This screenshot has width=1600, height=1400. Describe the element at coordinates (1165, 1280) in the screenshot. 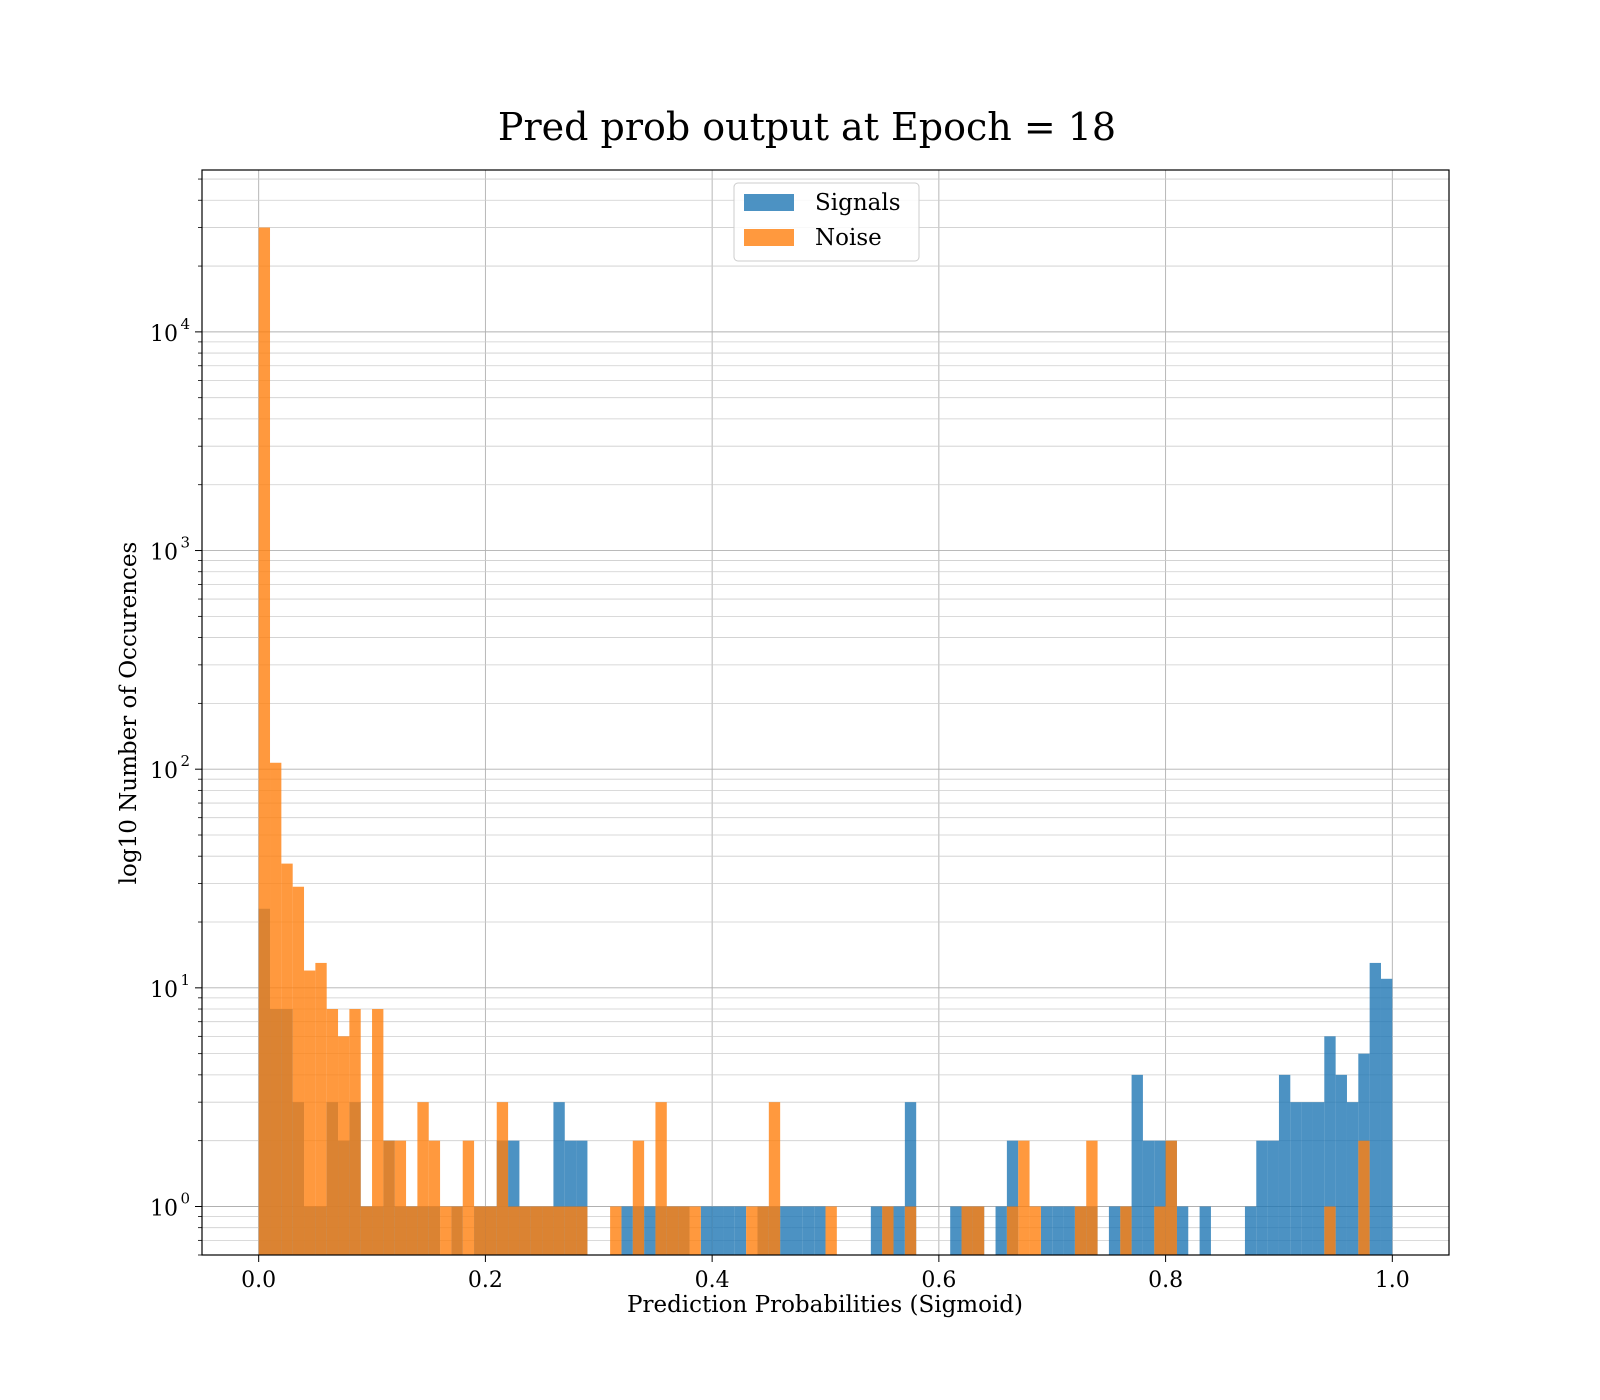

I see `x-tick-label: 0.8` at that location.